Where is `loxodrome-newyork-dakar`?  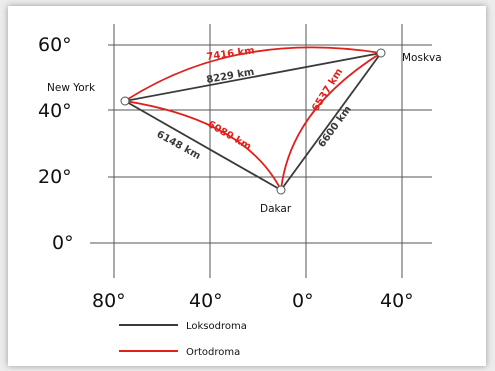 loxodrome-newyork-dakar is located at coordinates (203, 145).